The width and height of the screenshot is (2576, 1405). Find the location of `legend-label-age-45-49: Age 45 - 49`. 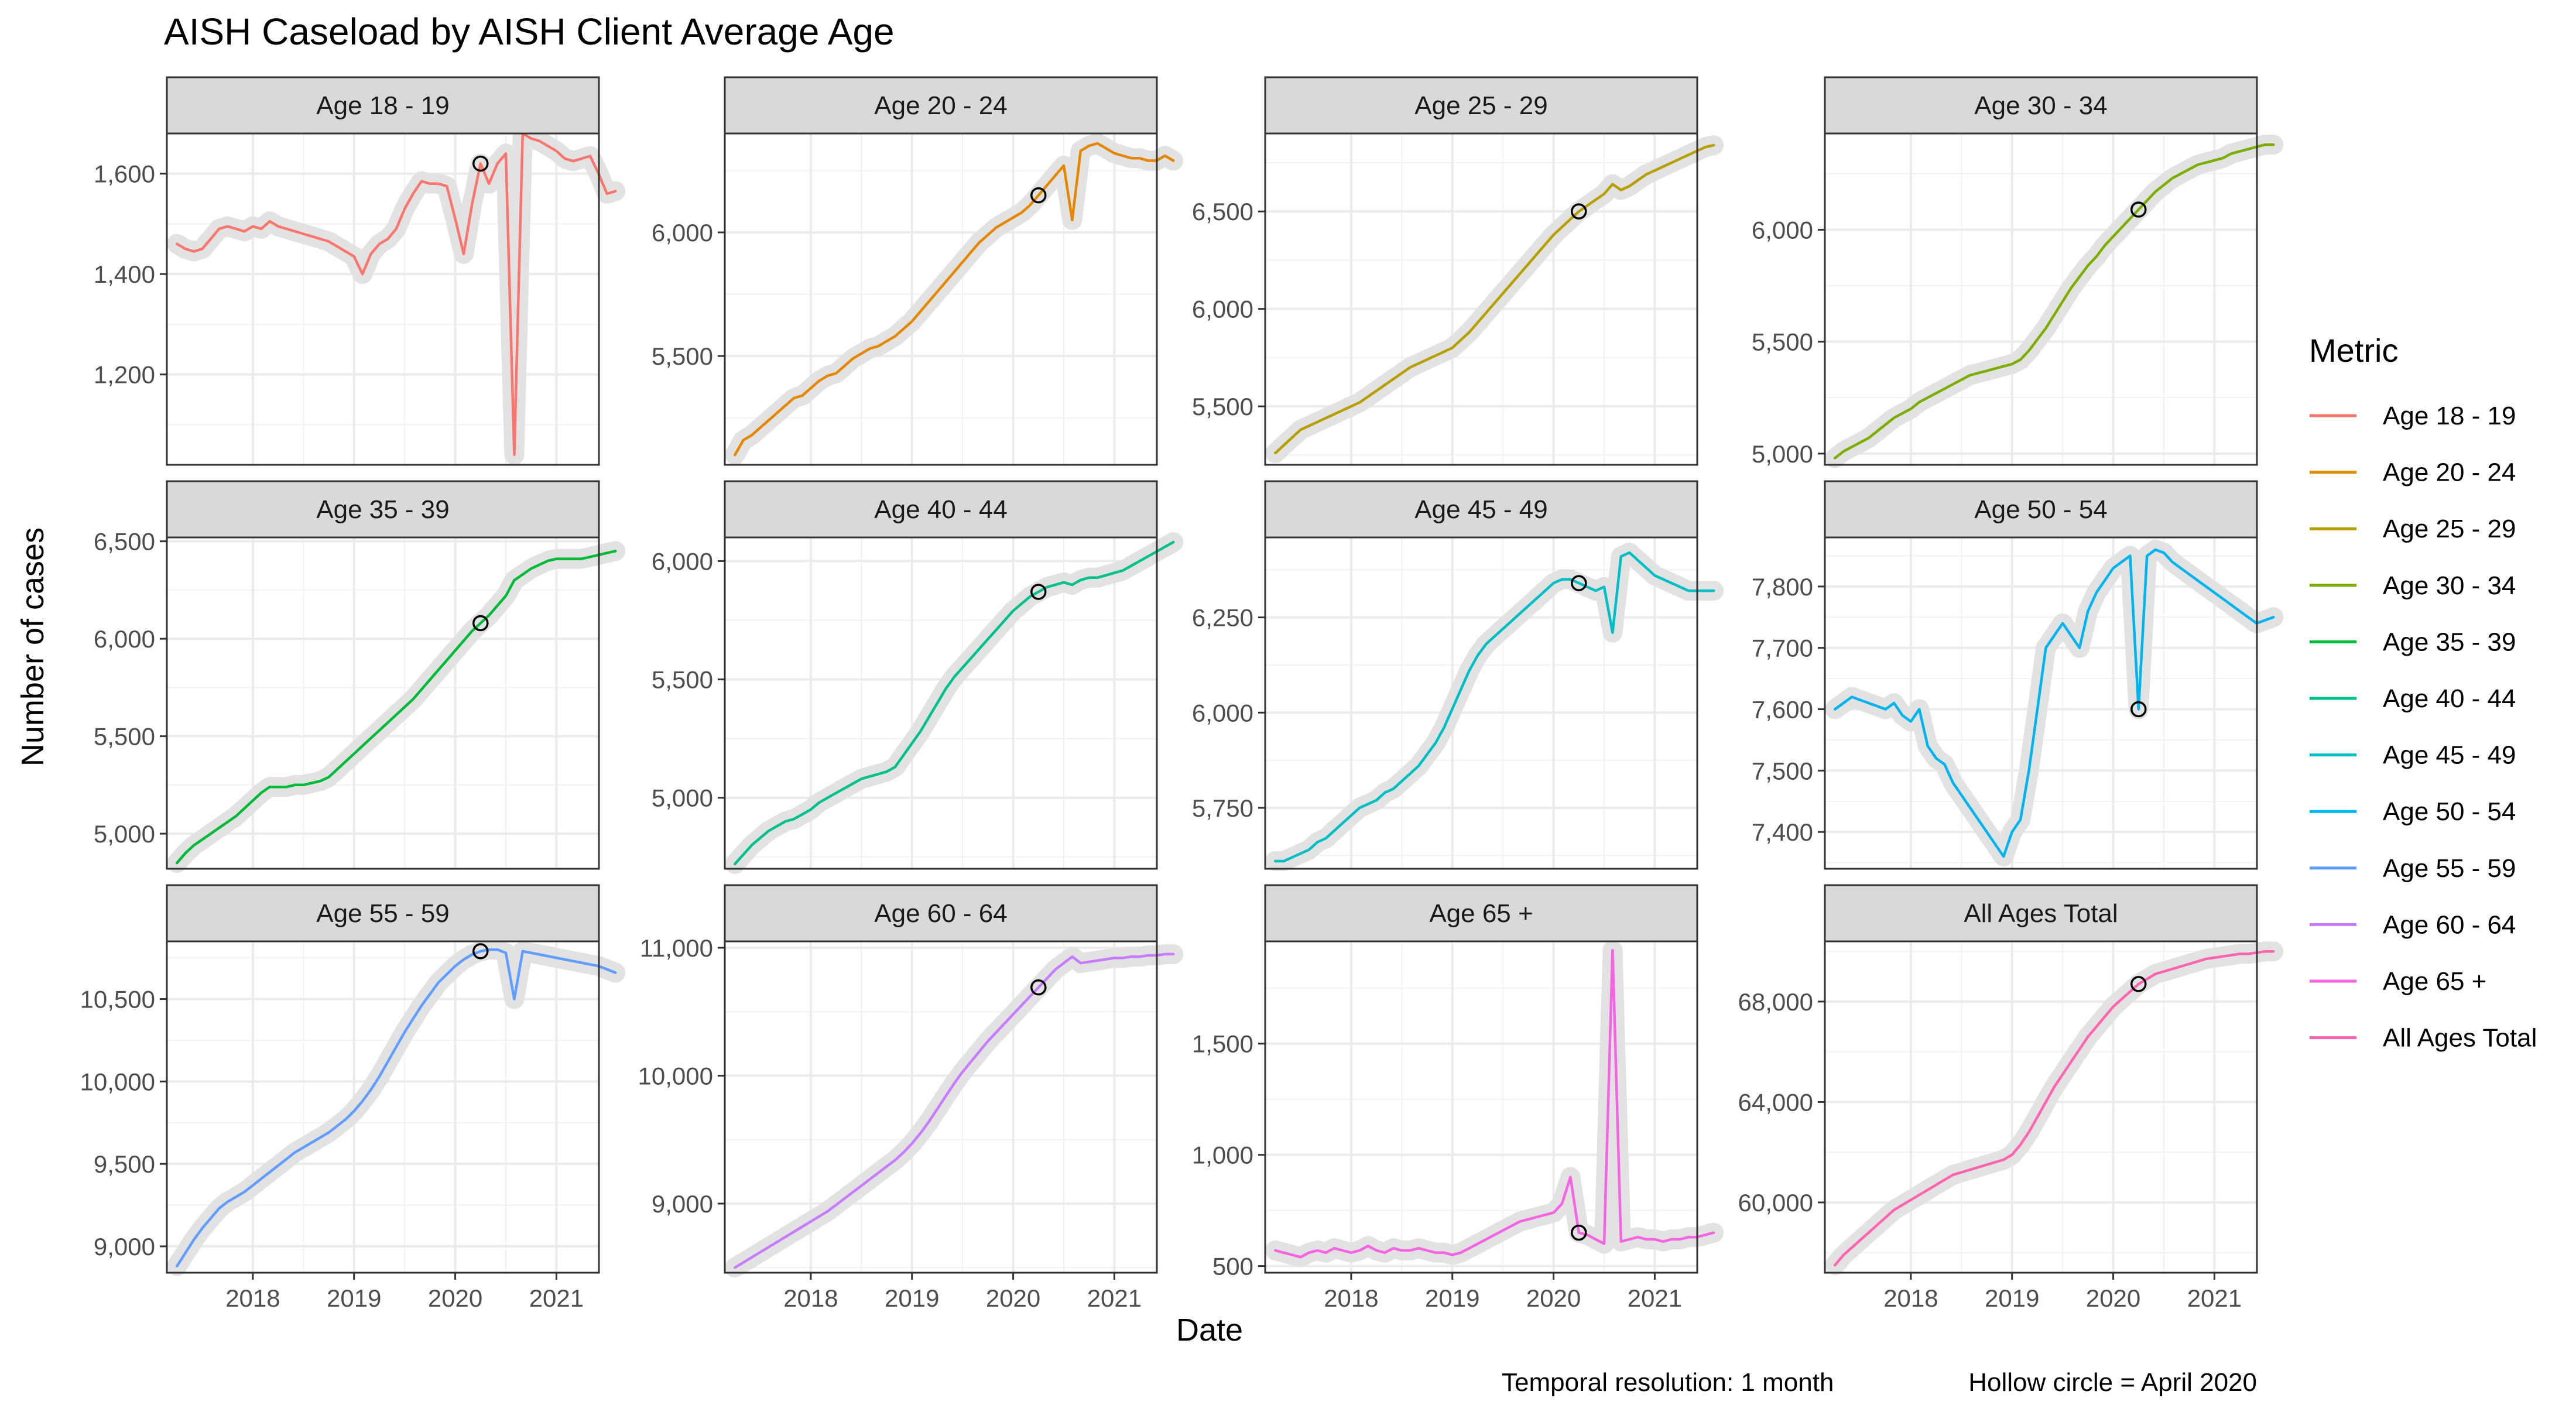

legend-label-age-45-49: Age 45 - 49 is located at coordinates (2449, 756).